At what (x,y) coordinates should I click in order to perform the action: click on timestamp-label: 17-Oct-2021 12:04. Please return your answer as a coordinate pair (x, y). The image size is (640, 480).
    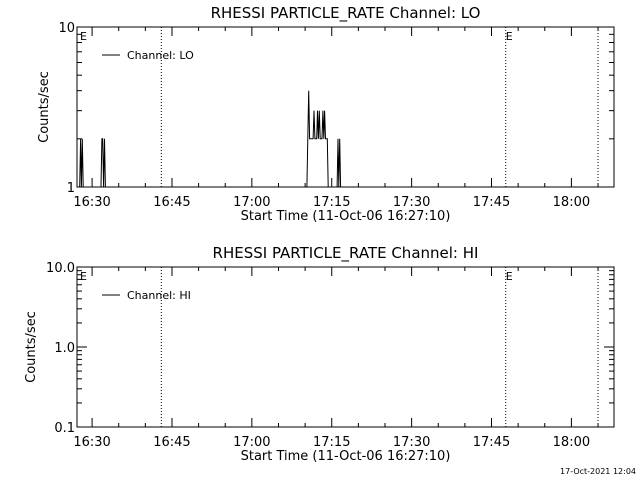
    Looking at the image, I should click on (598, 471).